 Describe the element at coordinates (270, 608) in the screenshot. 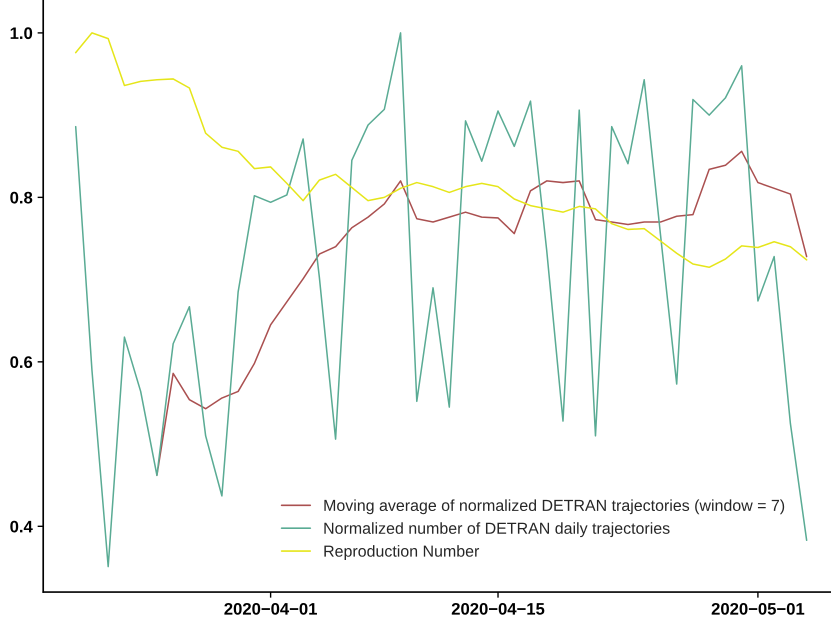

I see `x-tick-label: 2020−04−01` at that location.